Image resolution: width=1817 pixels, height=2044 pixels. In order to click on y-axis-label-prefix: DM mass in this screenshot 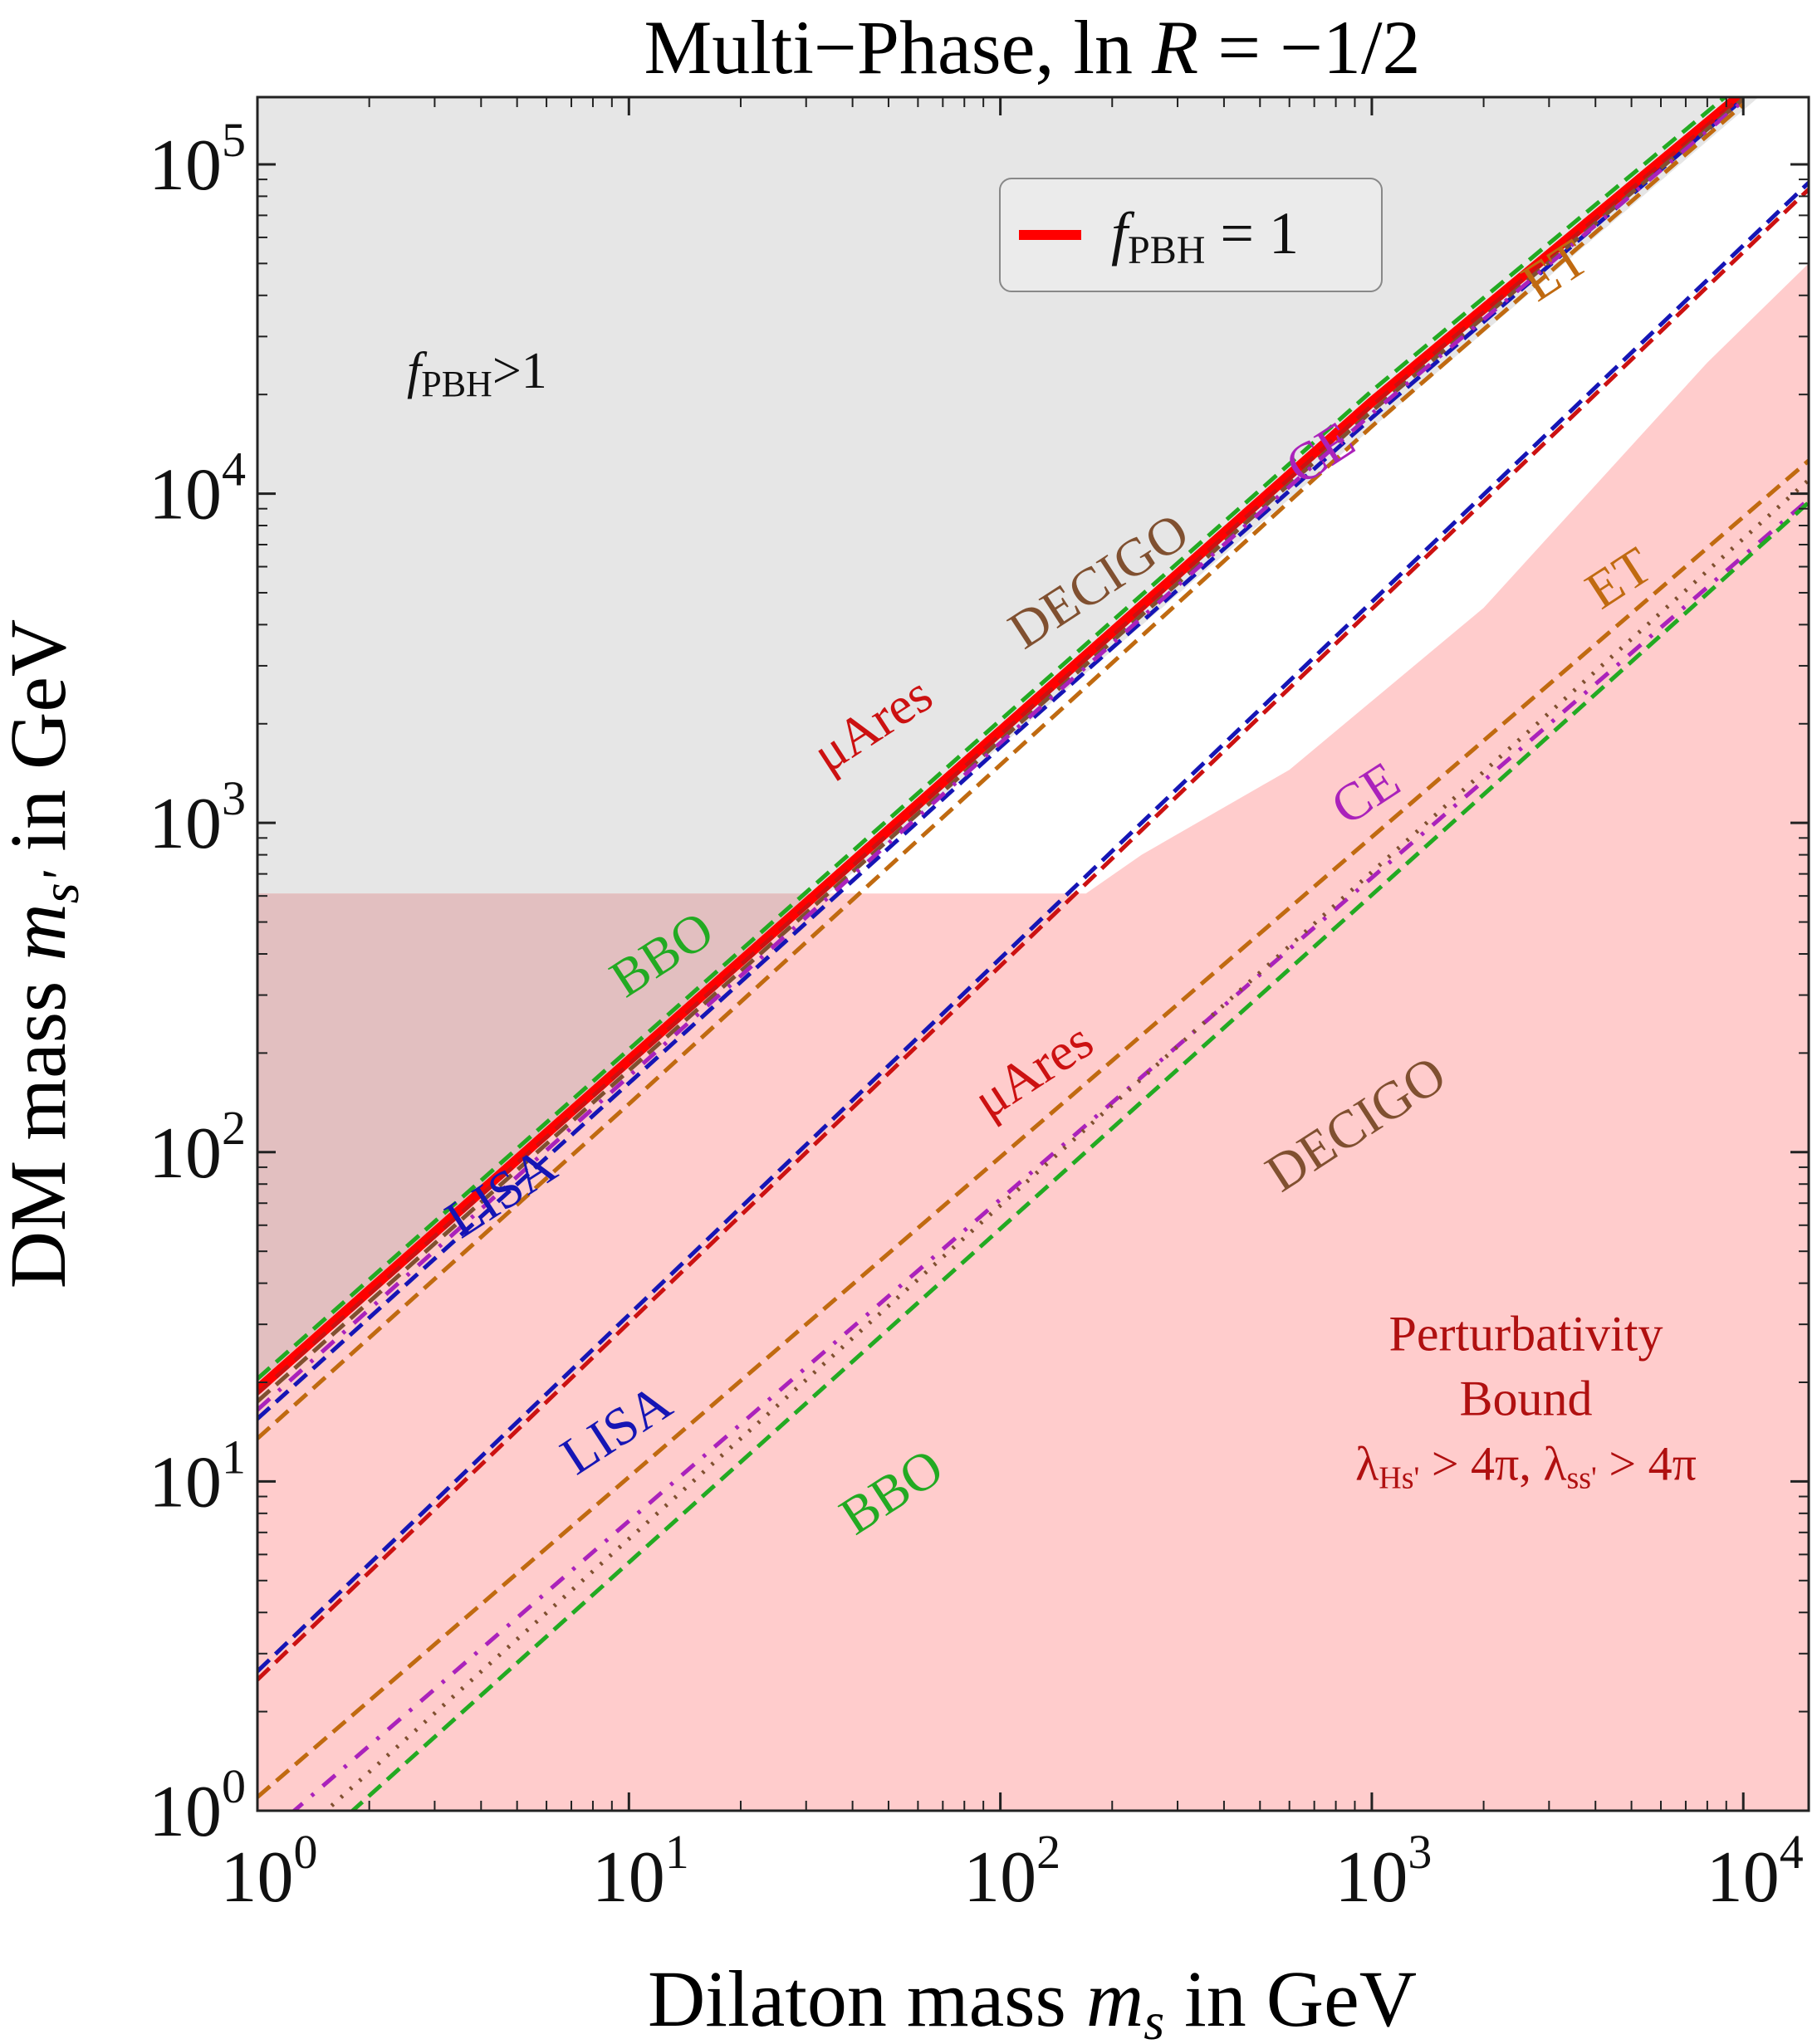, I will do `click(41, 1125)`.